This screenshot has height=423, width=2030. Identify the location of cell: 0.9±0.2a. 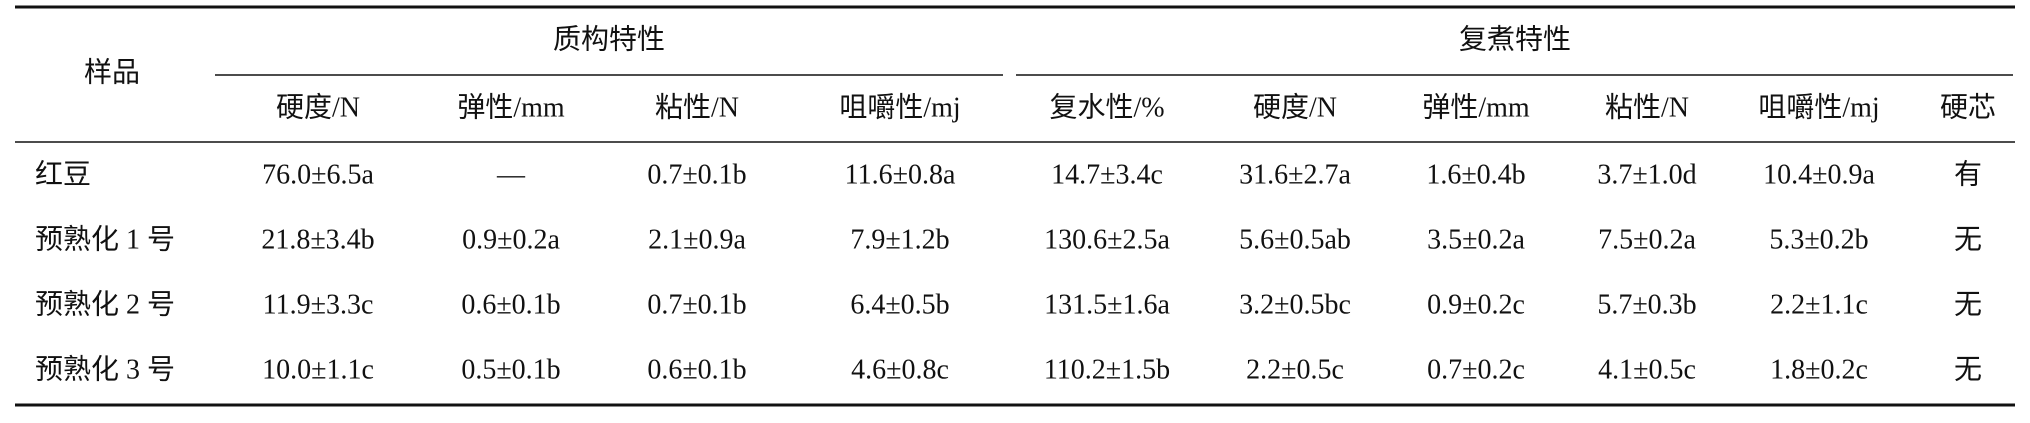
(511, 239).